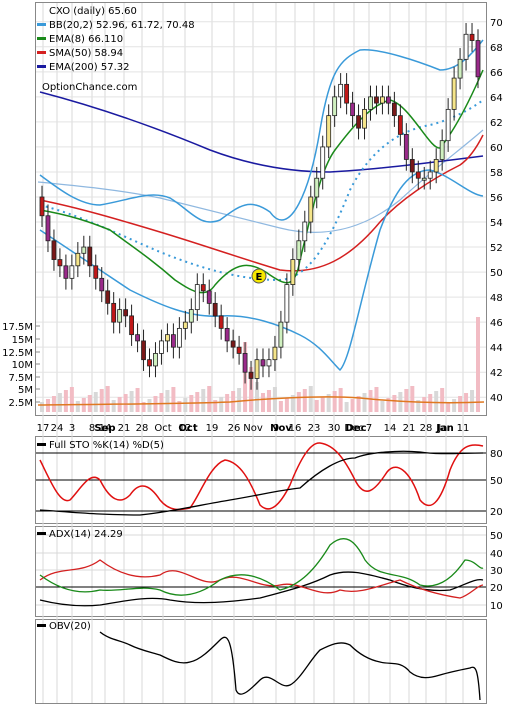  What do you see at coordinates (496, 123) in the screenshot?
I see `price-tick-label: 62` at bounding box center [496, 123].